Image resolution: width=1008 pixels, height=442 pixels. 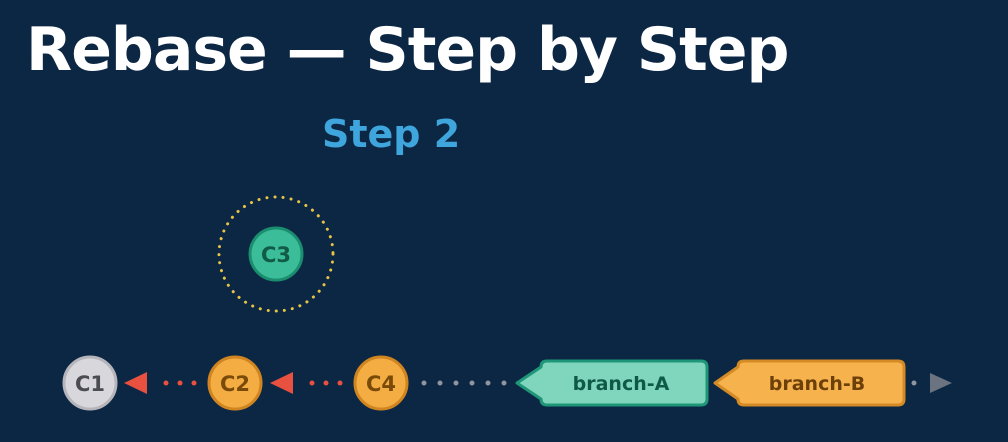 I want to click on commit-c2-label: C2, so click(x=235, y=384).